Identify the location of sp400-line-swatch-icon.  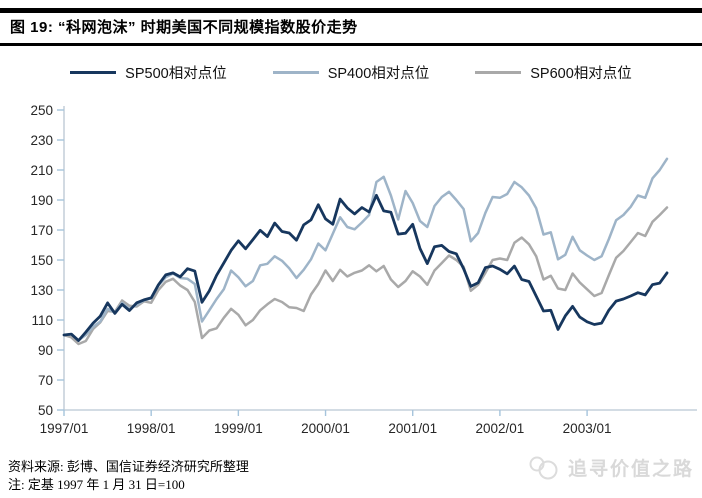
(295, 72).